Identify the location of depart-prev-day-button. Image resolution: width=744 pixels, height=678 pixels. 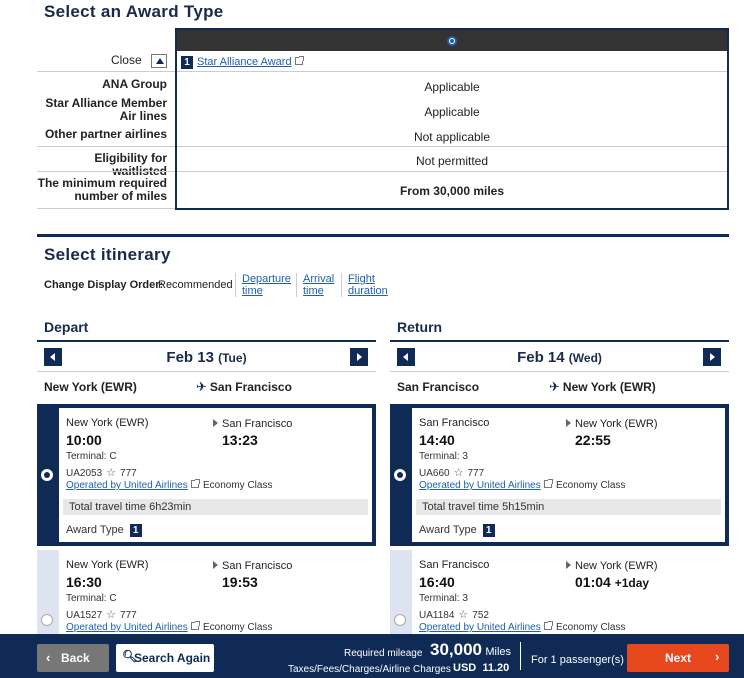
(53, 357).